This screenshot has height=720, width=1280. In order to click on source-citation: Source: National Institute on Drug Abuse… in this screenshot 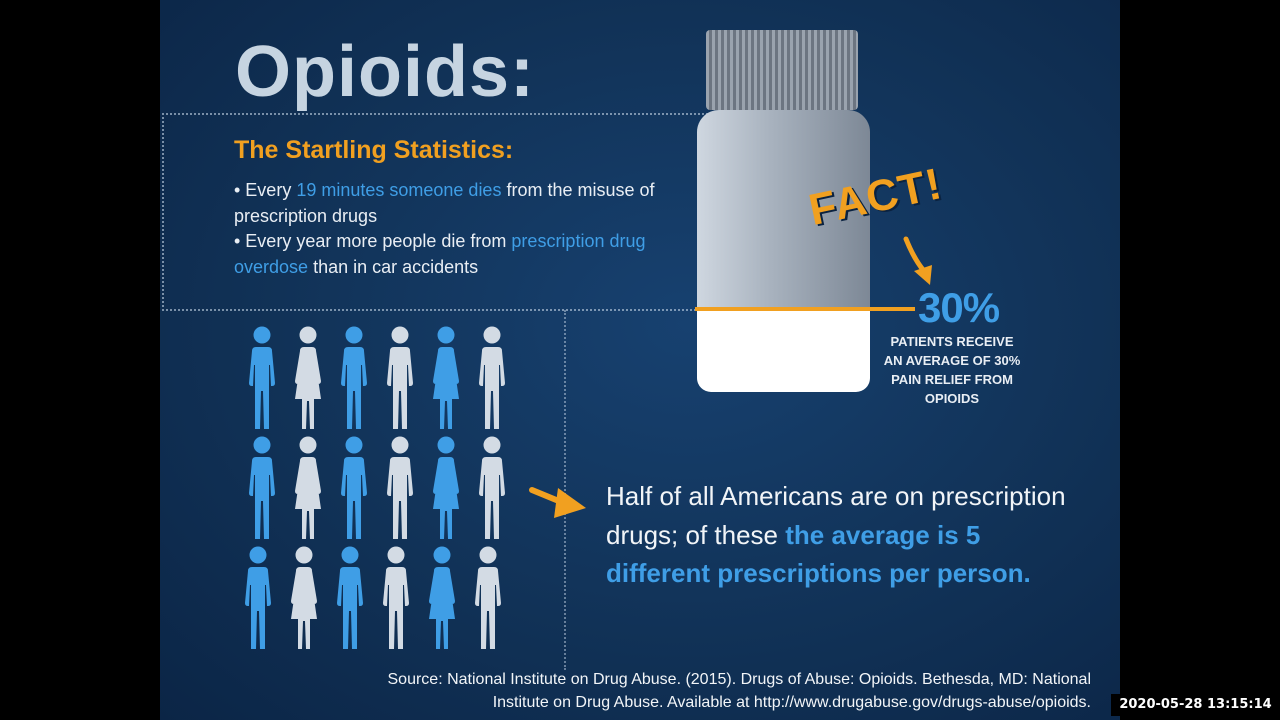, I will do `click(723, 691)`.